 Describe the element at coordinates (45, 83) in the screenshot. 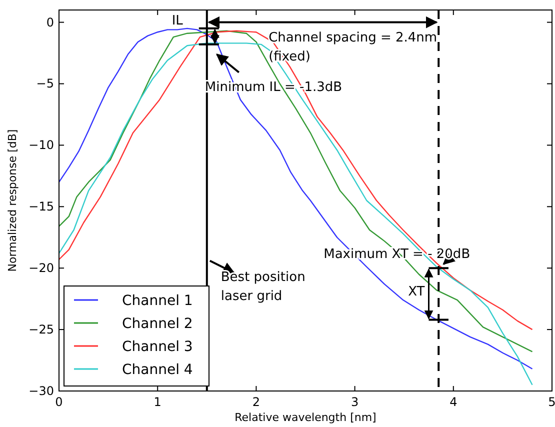

I see `y-tick-label: −5` at that location.